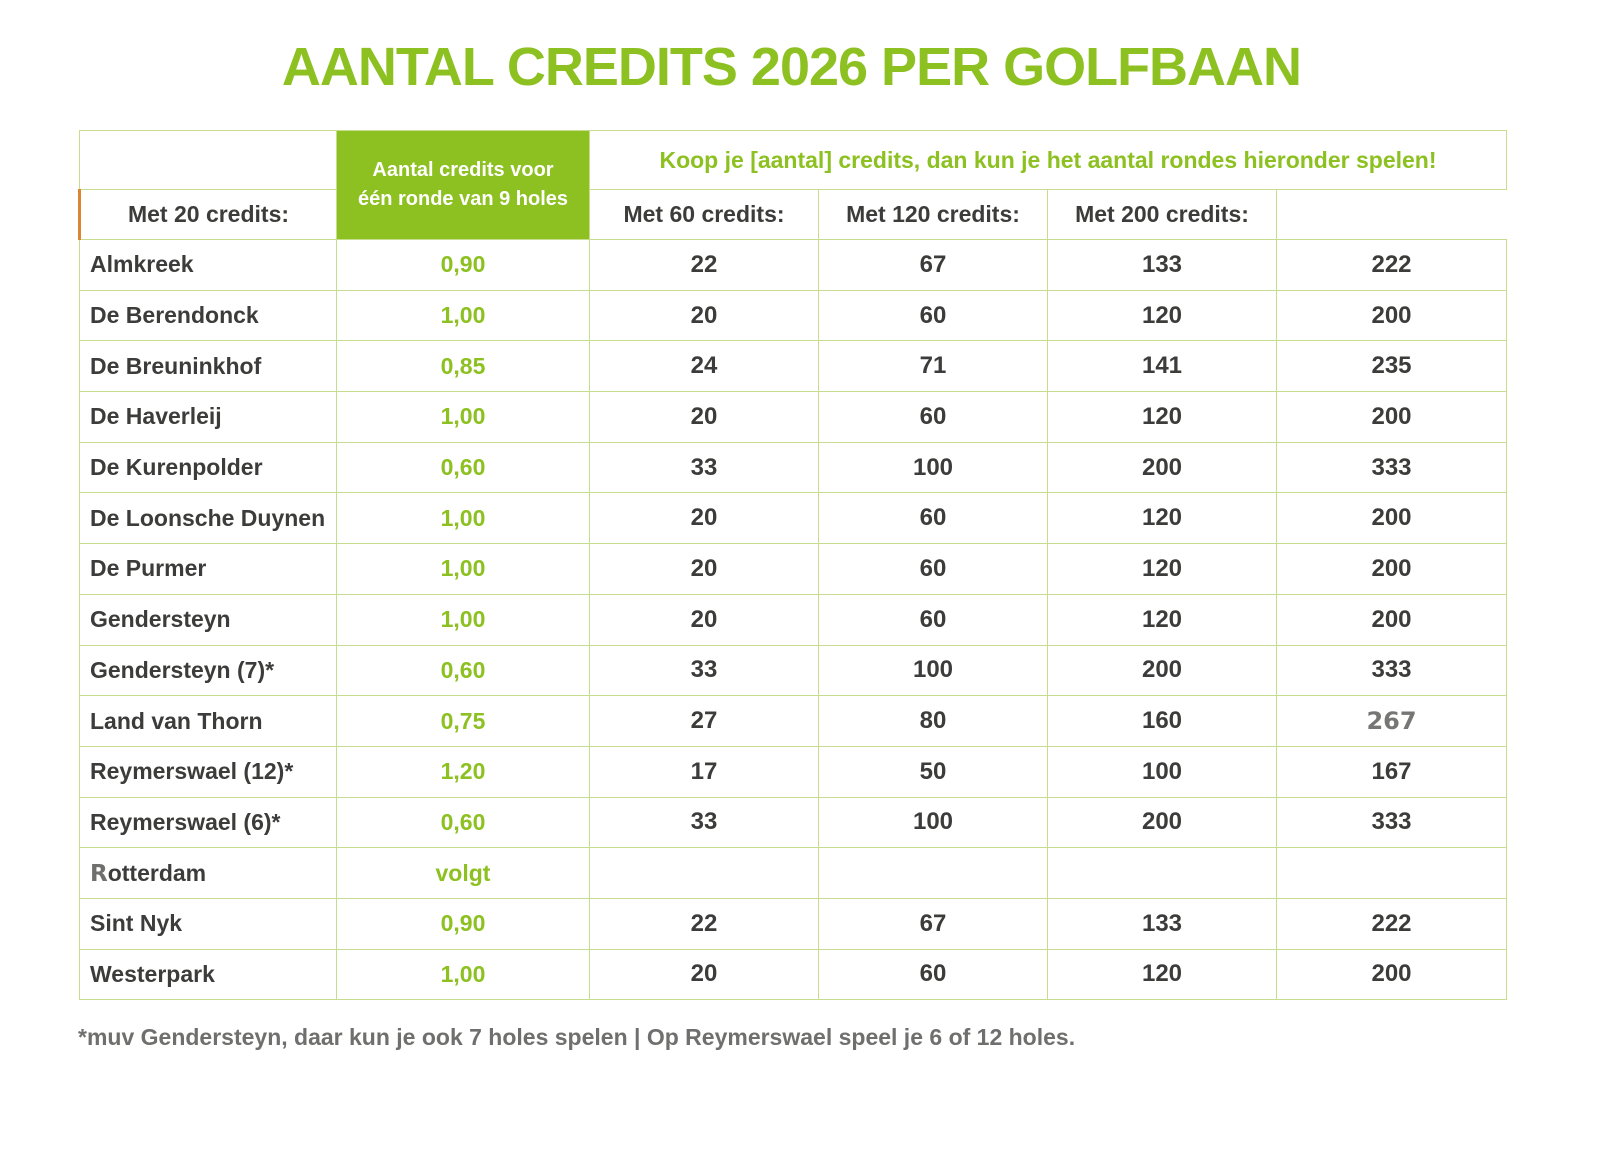 The width and height of the screenshot is (1600, 1168). Describe the element at coordinates (1162, 721) in the screenshot. I see `rounds-value: 160` at that location.